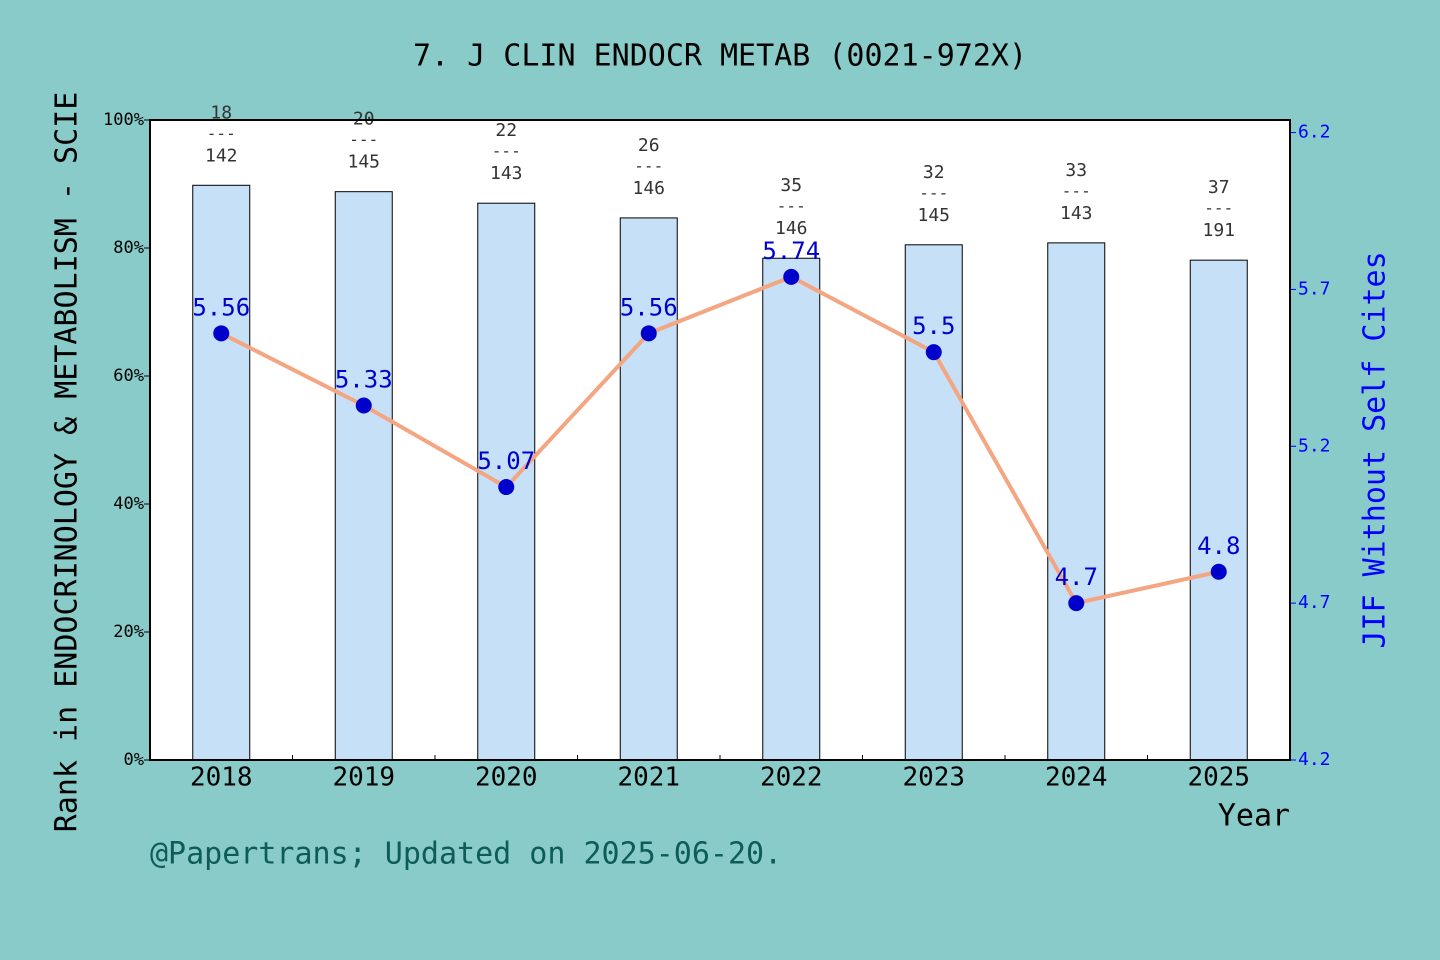 This screenshot has width=1440, height=960. I want to click on y2-tick-label: 6.2, so click(1314, 132).